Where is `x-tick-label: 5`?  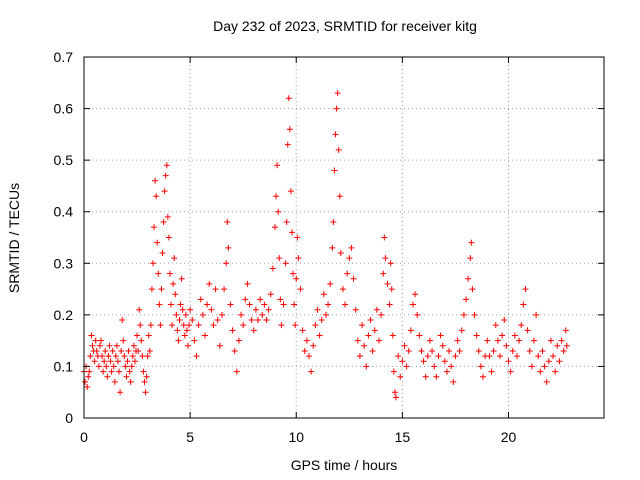 x-tick-label: 5 is located at coordinates (190, 437).